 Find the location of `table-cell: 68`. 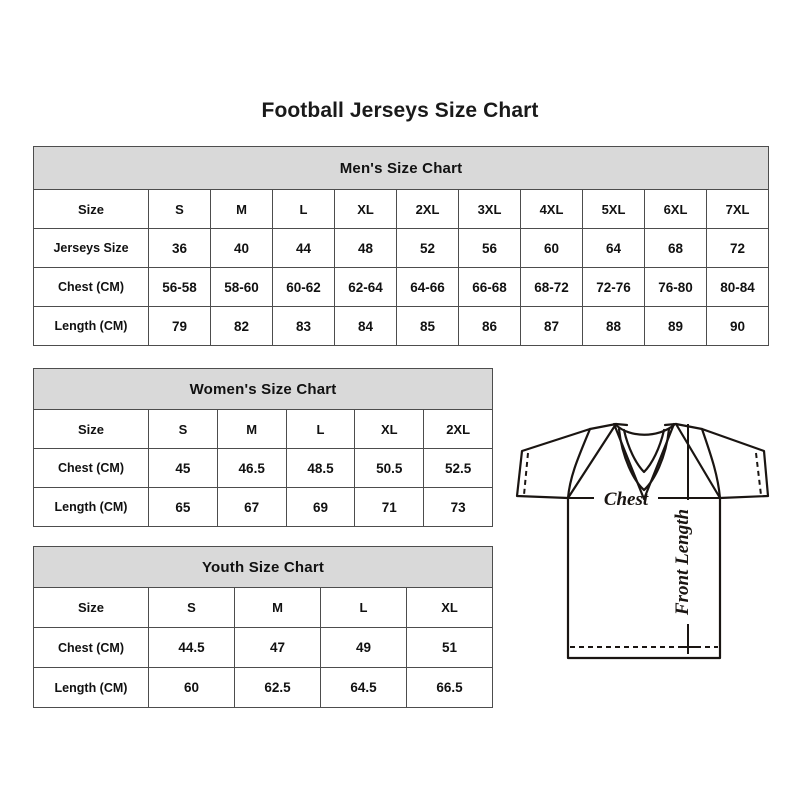

table-cell: 68 is located at coordinates (675, 248).